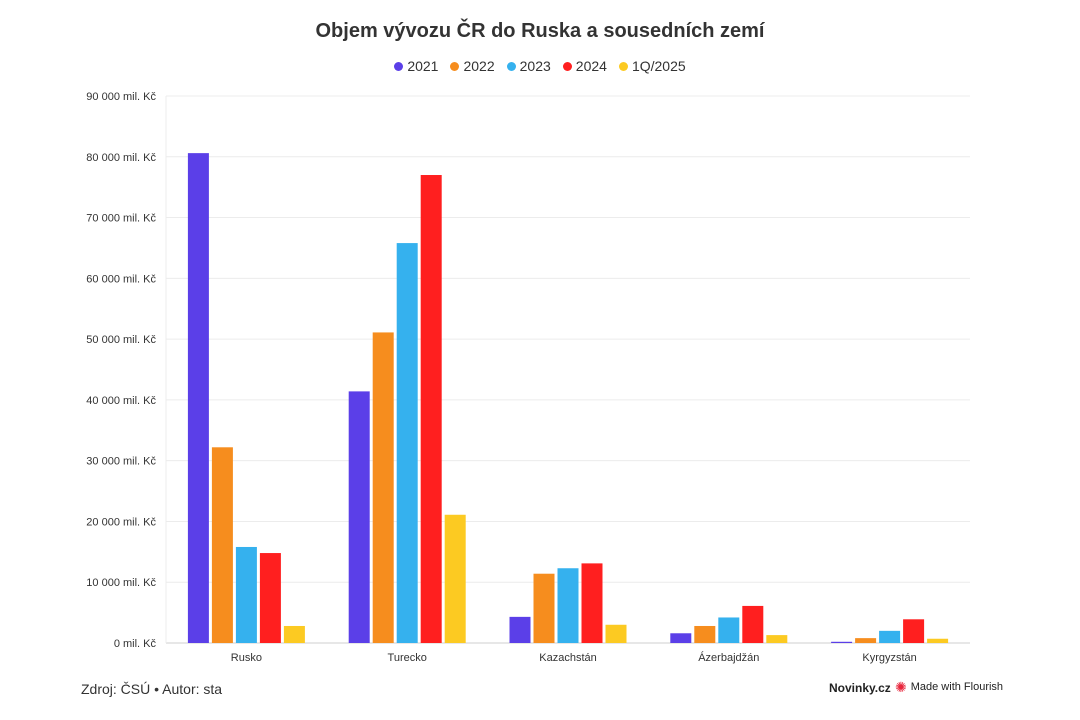  I want to click on x-tick-label: Rusko, so click(246, 658).